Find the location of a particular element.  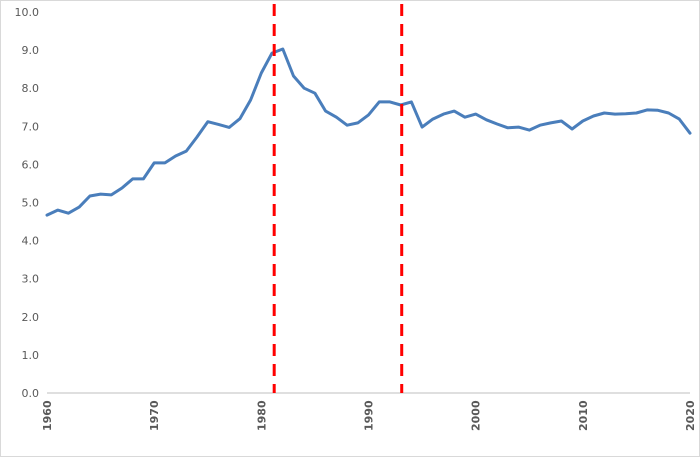

x-tick-label: 1960 is located at coordinates (47, 415).